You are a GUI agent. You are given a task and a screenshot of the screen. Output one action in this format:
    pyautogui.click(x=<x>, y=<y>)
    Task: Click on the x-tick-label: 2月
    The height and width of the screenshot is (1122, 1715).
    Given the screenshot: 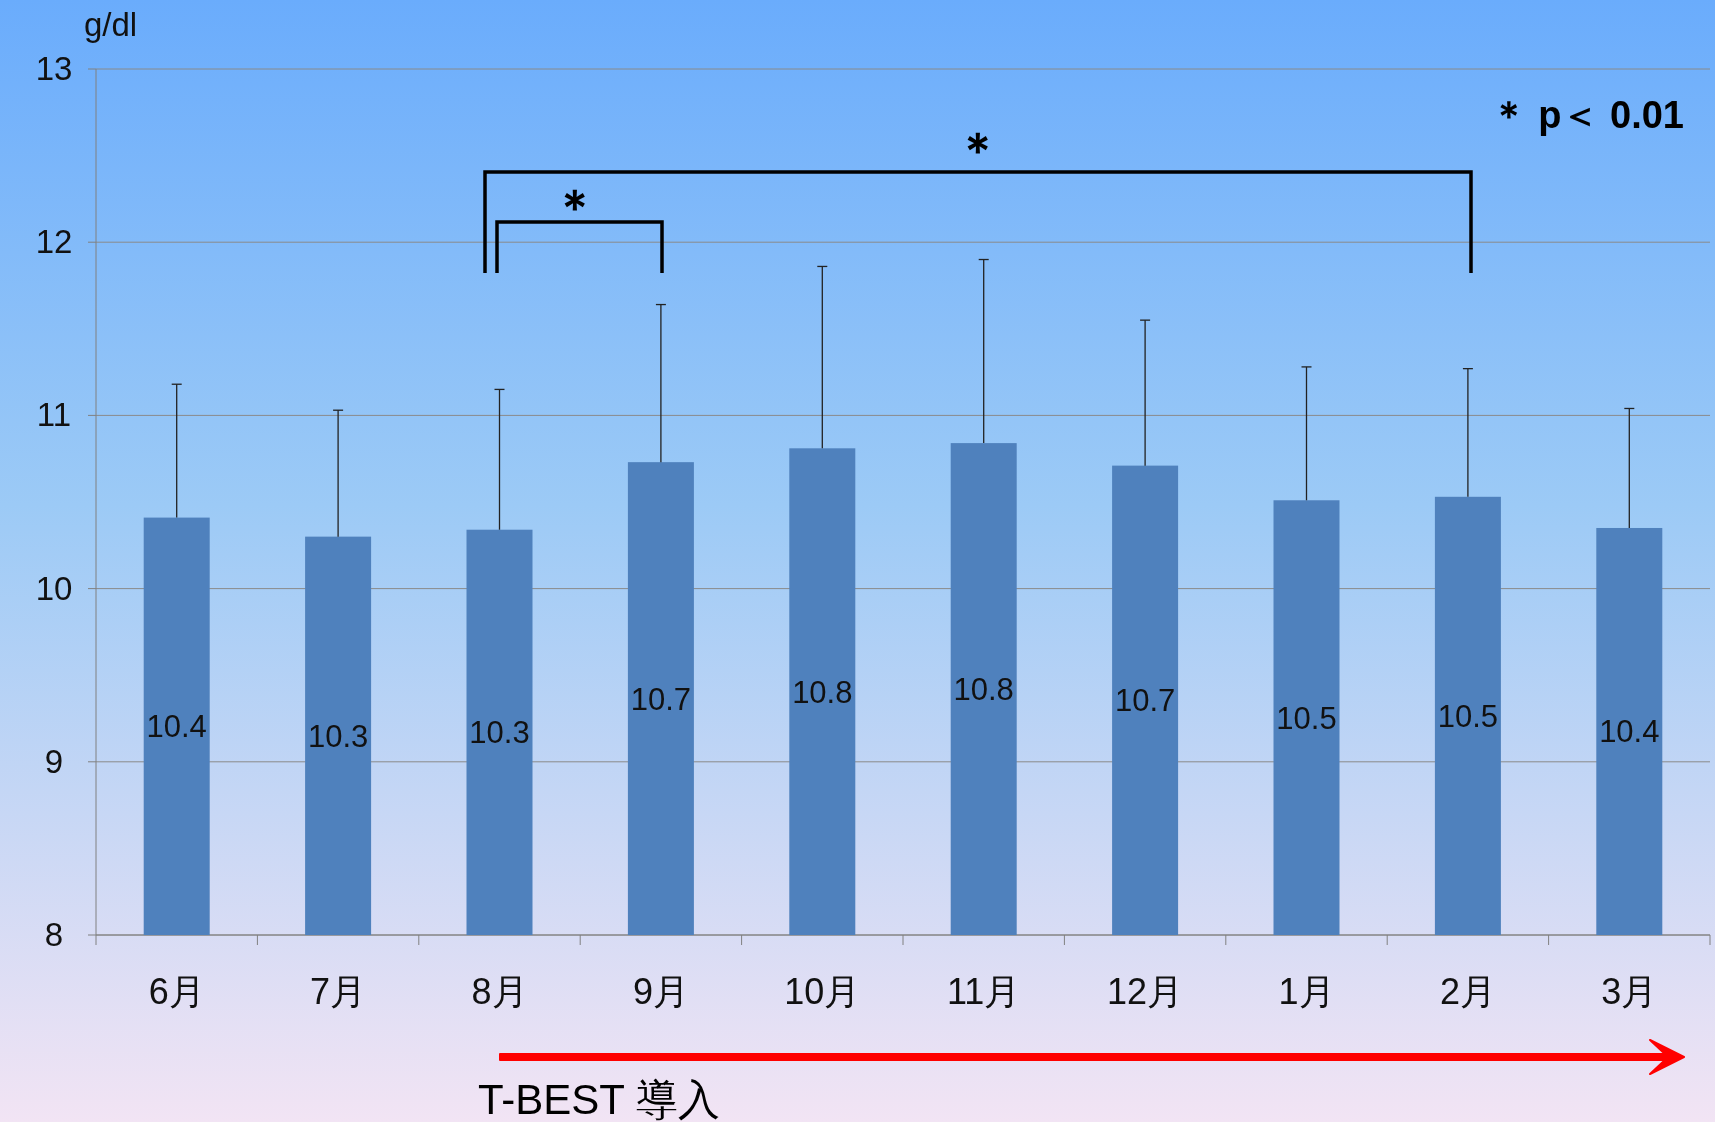 What is the action you would take?
    pyautogui.click(x=1467, y=991)
    